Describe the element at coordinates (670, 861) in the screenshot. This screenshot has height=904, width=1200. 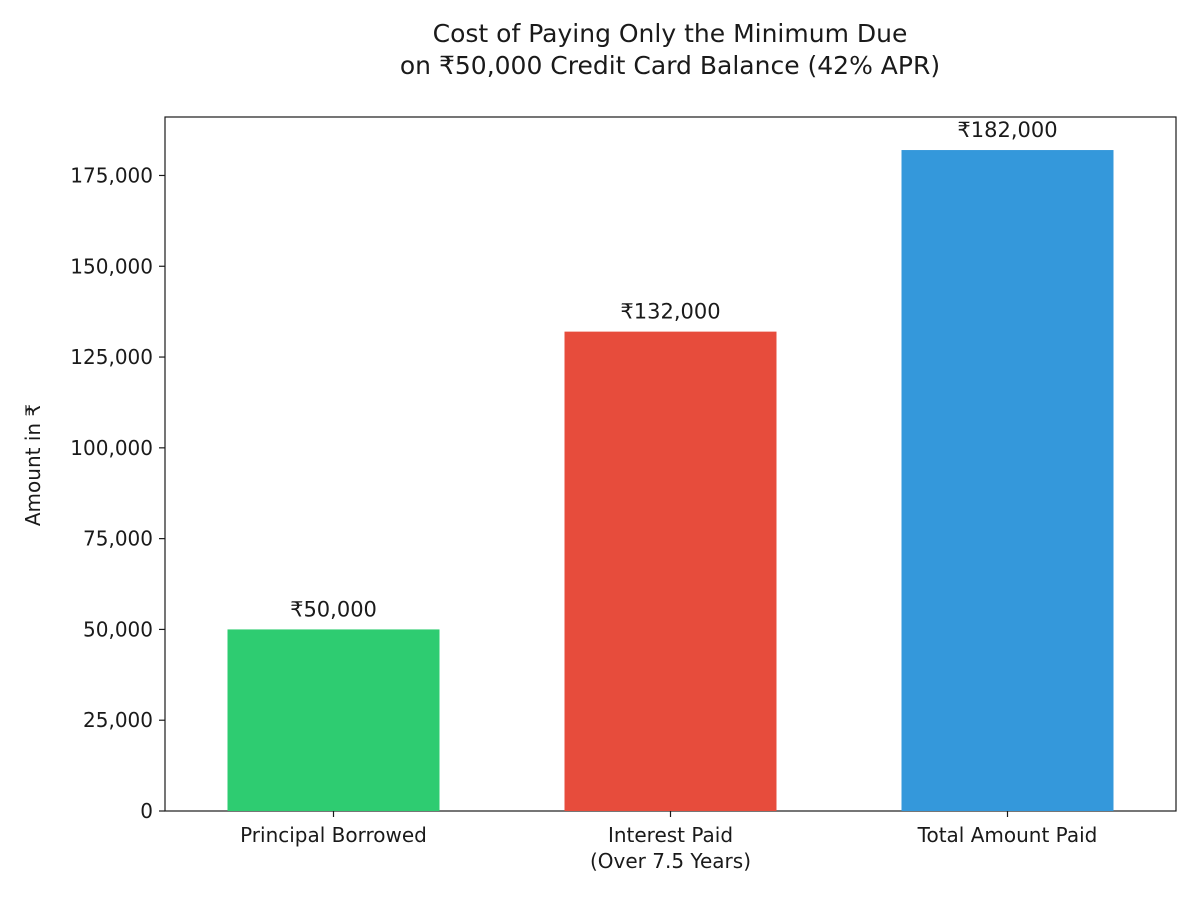
I see `x-category-label: (Over 7.5 Years)` at that location.